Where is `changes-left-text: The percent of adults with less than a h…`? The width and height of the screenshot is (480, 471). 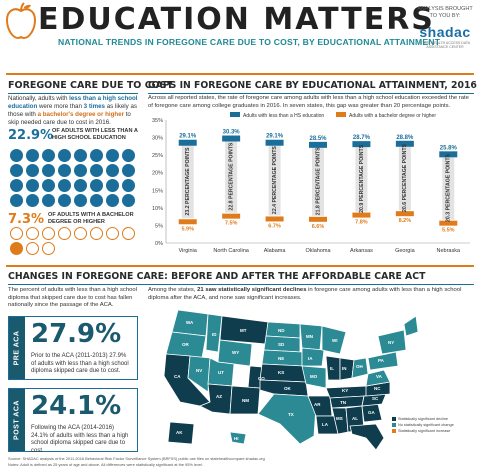
changes-left-text: The percent of adults with less than a h… is located at coordinates (73, 297).